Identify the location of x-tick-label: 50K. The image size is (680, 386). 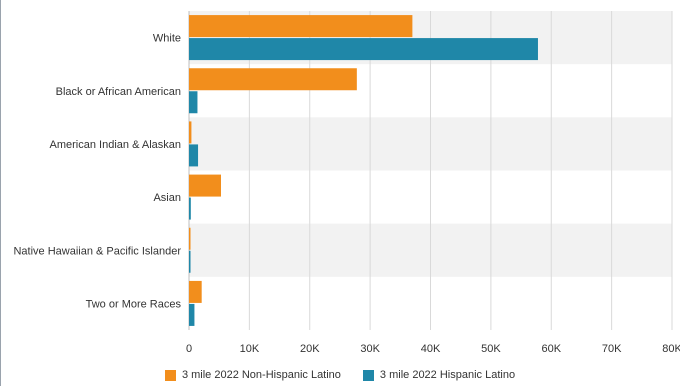
(491, 349).